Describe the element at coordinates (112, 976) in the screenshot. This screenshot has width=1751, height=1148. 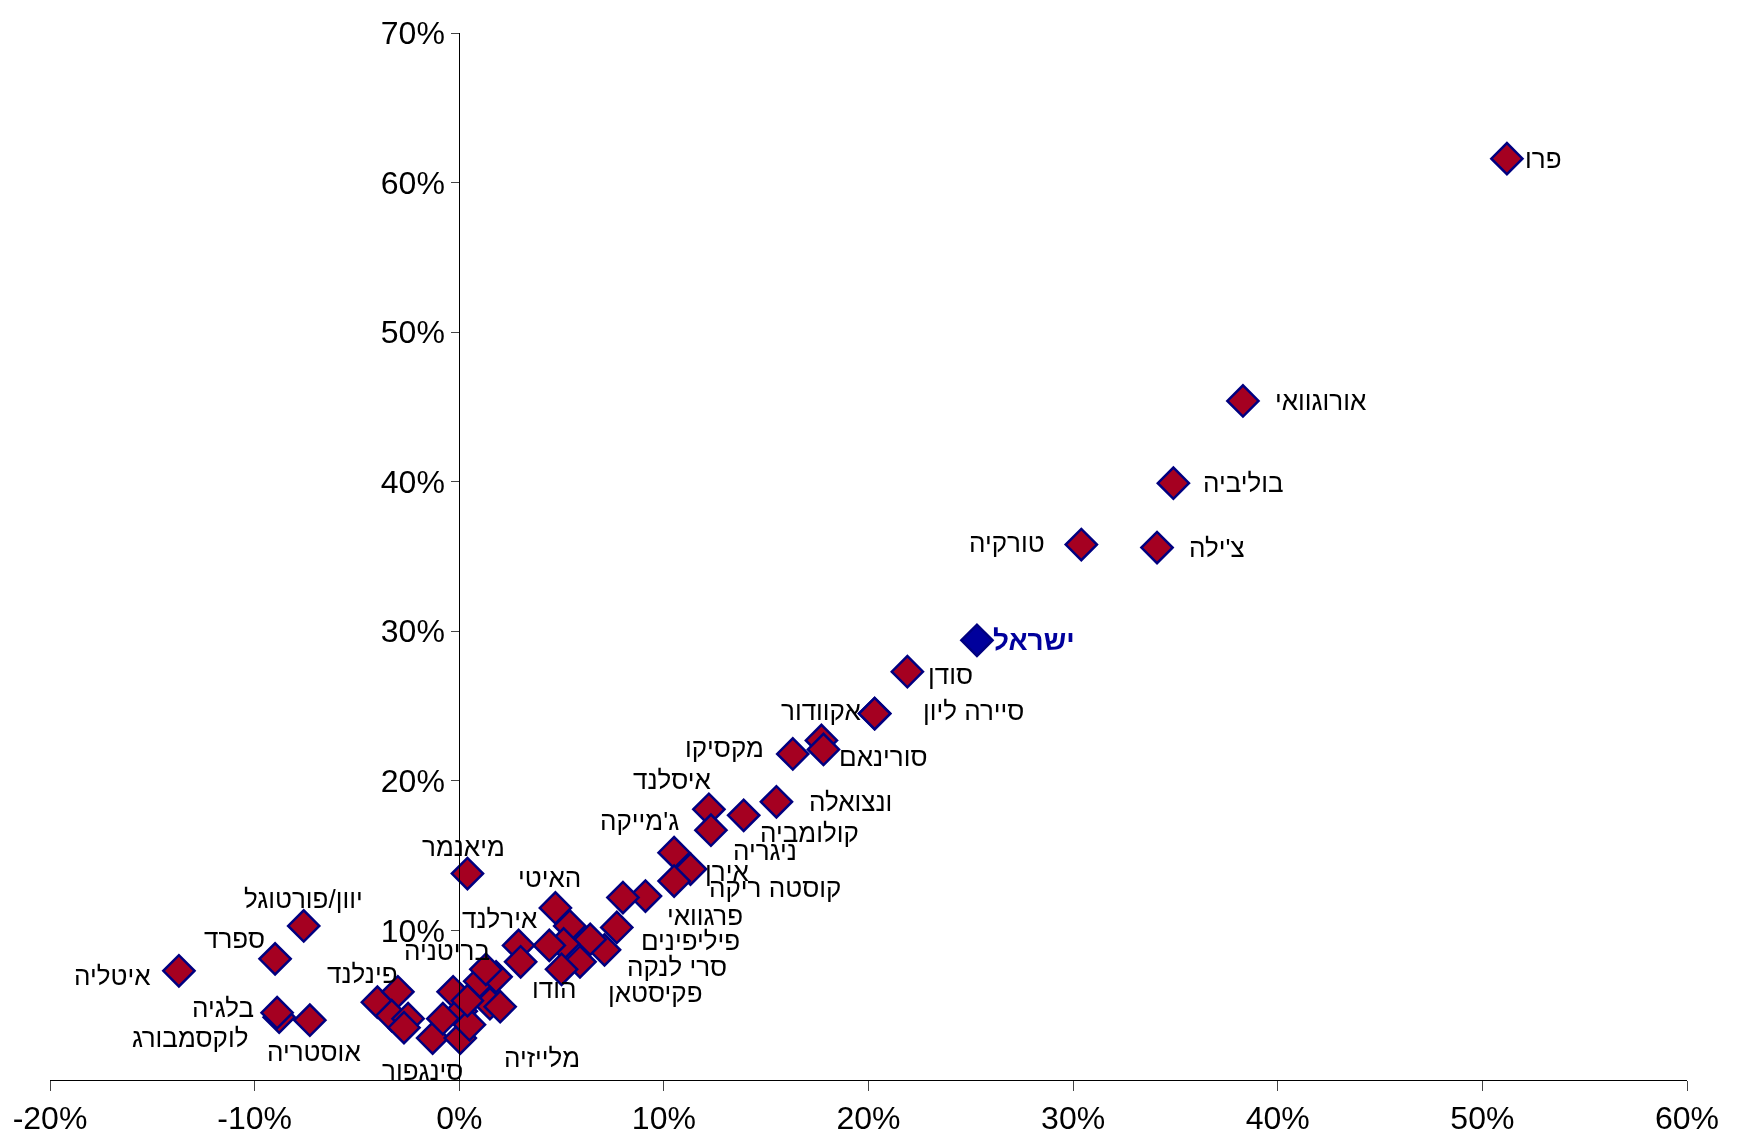
I see `data-label: איטליה` at that location.